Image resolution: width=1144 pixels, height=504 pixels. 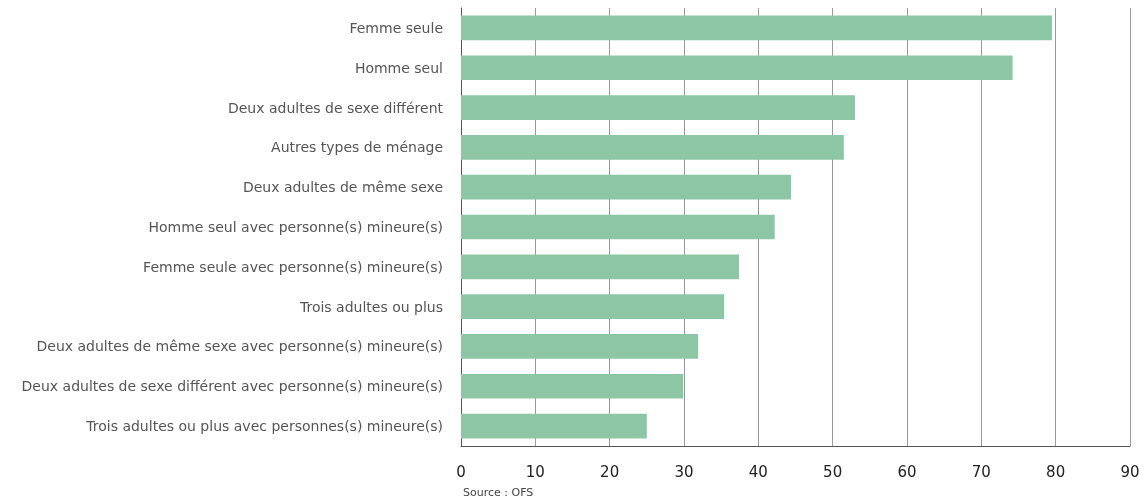 I want to click on x-tick-label: 30, so click(x=684, y=471).